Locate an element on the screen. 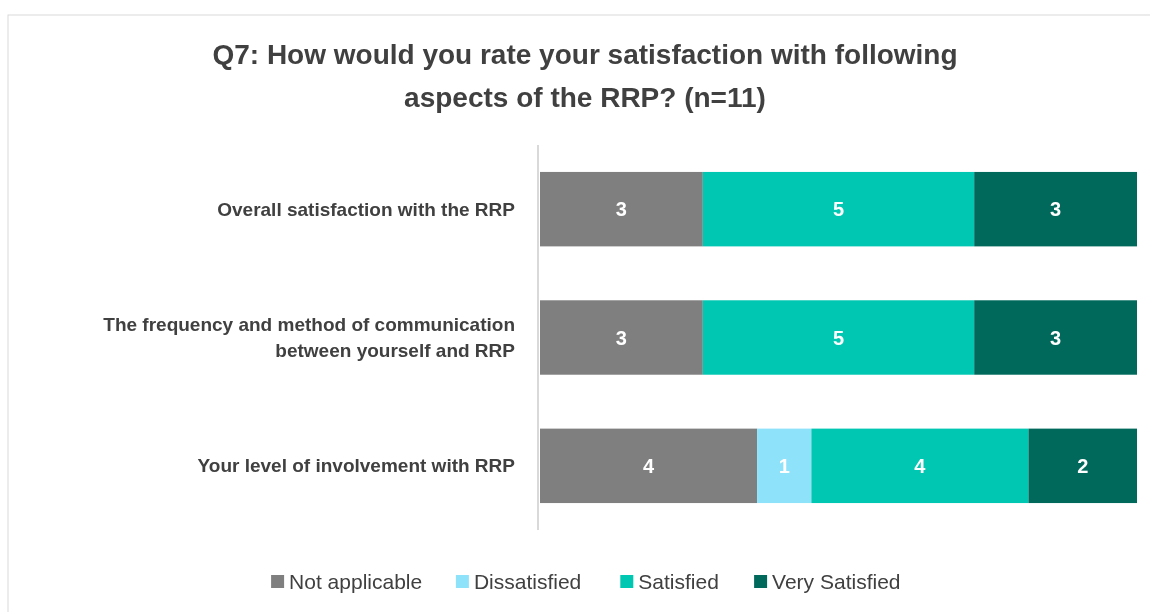 The width and height of the screenshot is (1150, 612). data-label: 2 is located at coordinates (1083, 465).